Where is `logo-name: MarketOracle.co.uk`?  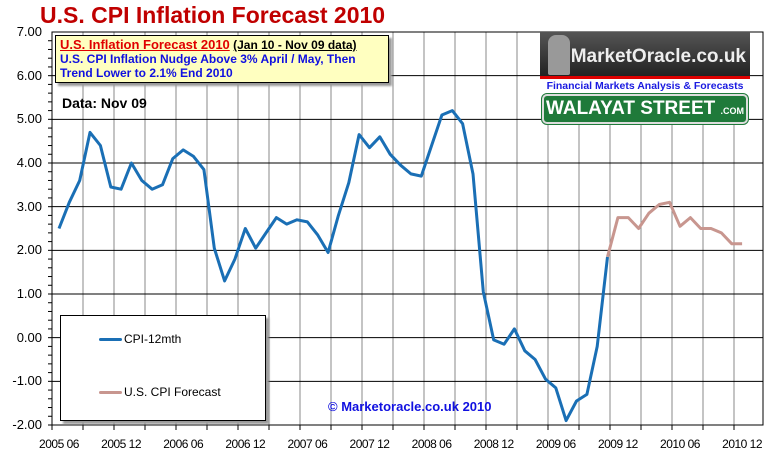 logo-name: MarketOracle.co.uk is located at coordinates (658, 56).